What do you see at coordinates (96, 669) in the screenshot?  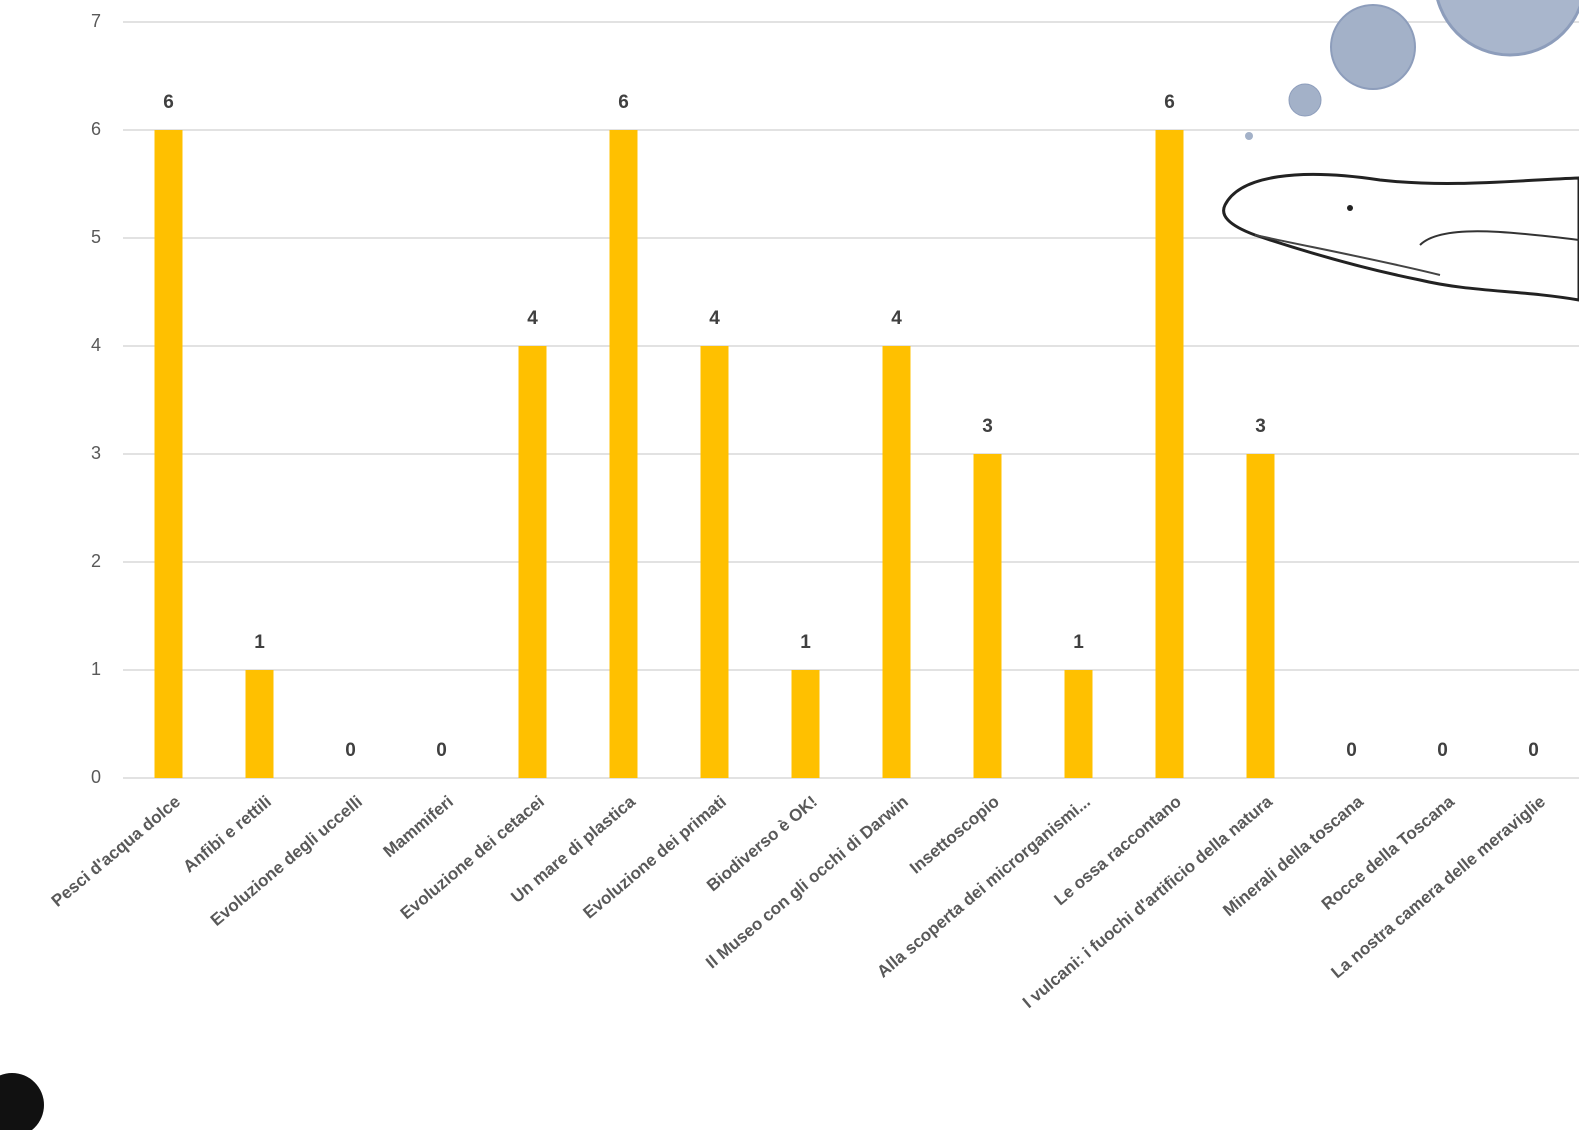 I see `y-tick-label: 1` at bounding box center [96, 669].